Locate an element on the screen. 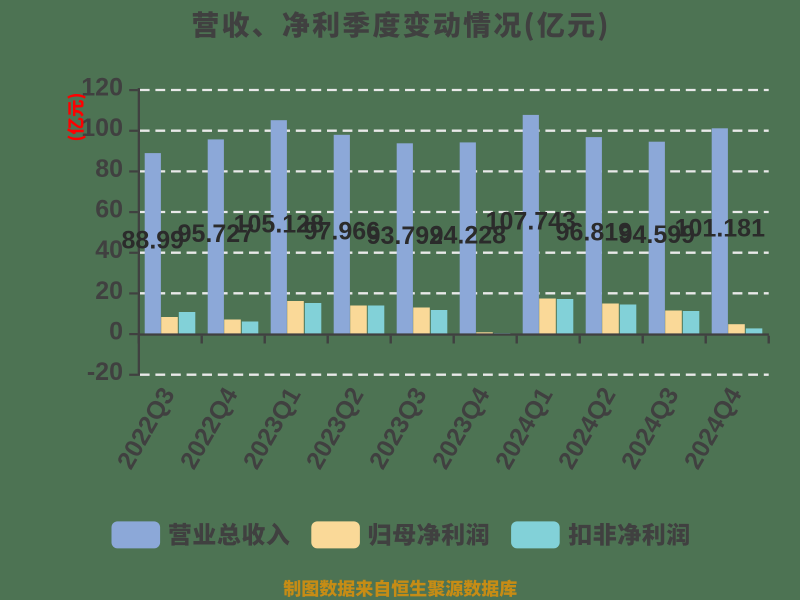  svg-text: 95.727 is located at coordinates (216, 234).